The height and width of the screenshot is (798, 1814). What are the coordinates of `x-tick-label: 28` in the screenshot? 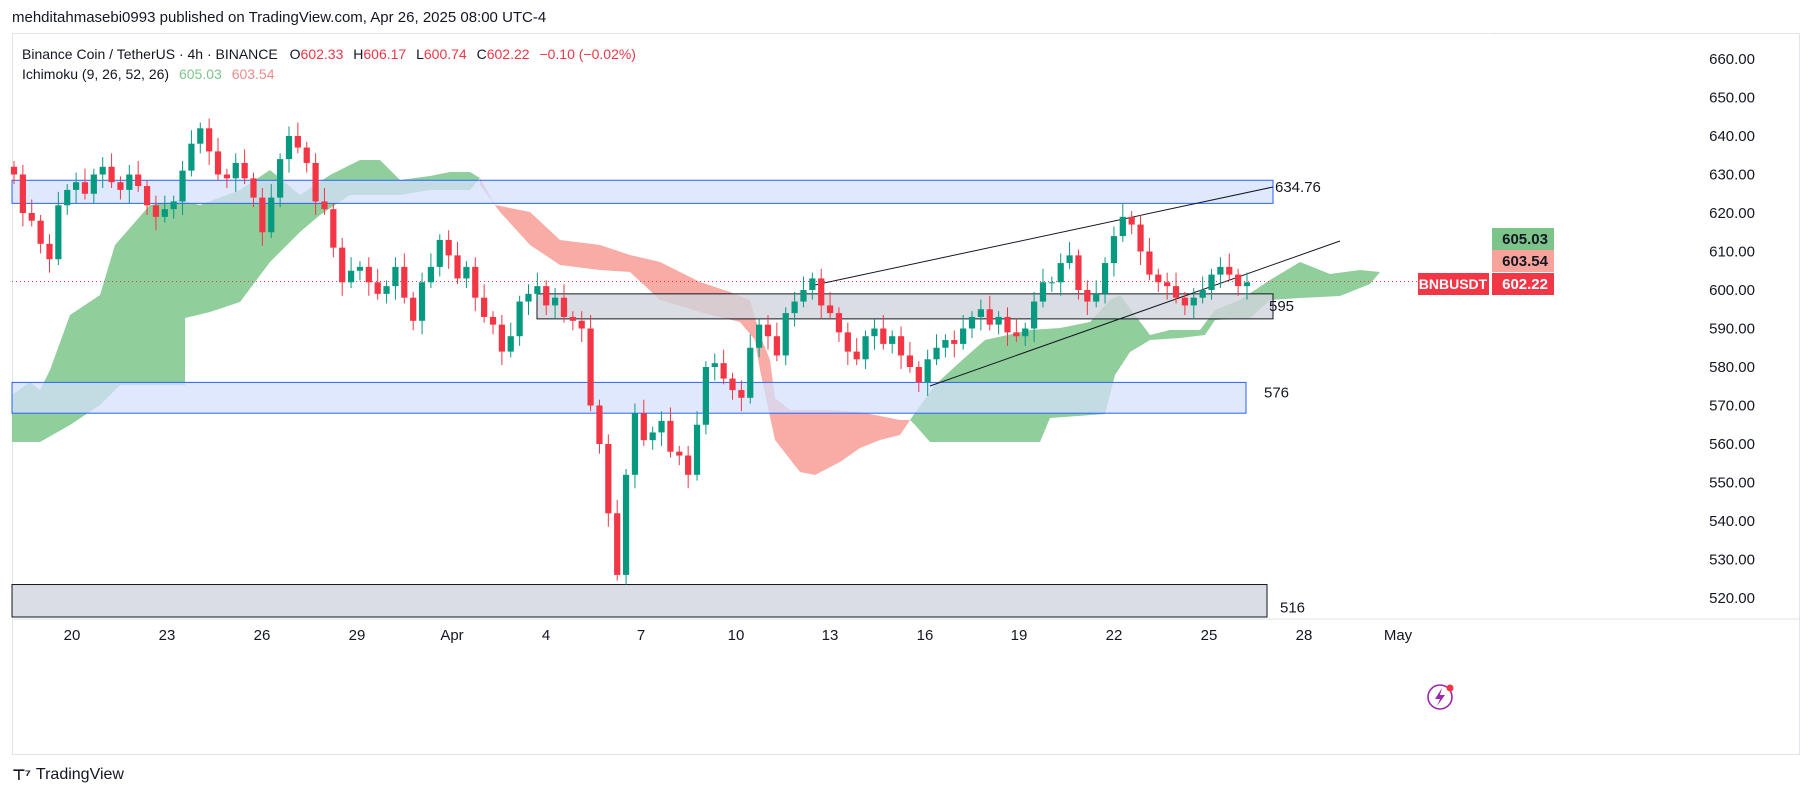 It's located at (1304, 635).